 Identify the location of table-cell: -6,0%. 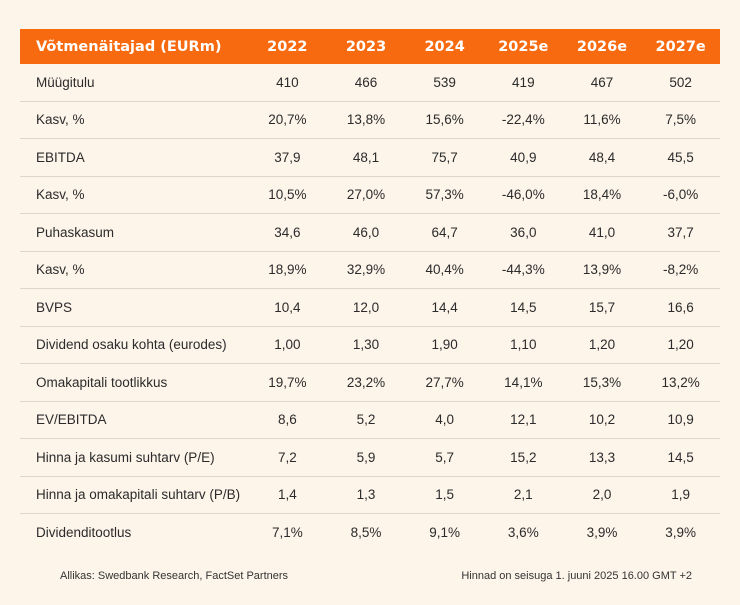
(680, 195).